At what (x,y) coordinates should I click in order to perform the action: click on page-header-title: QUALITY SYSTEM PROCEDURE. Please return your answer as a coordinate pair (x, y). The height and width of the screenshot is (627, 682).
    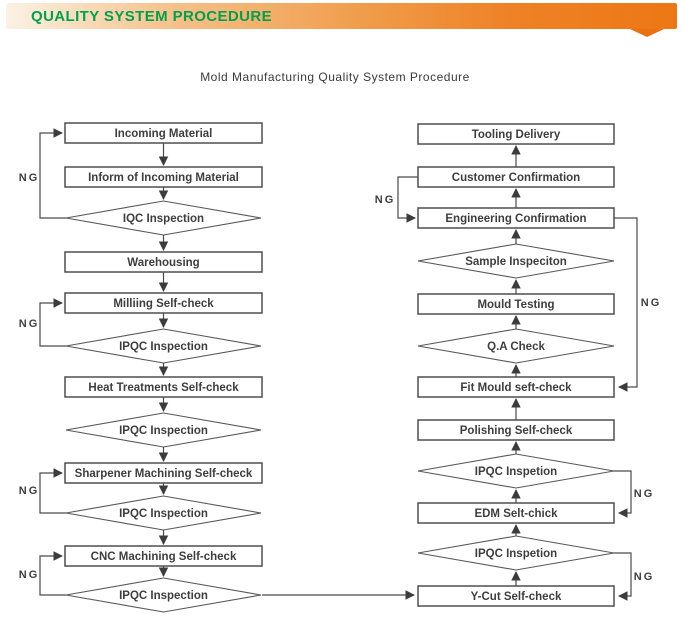
    Looking at the image, I should click on (152, 16).